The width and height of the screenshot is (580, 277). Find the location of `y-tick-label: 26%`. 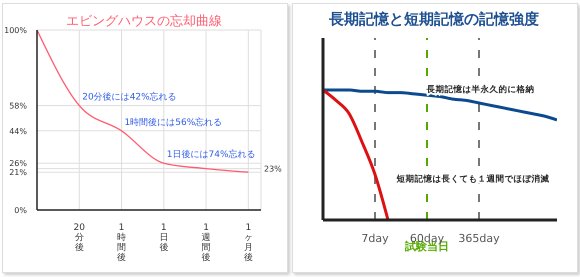

y-tick-label: 26% is located at coordinates (18, 163).